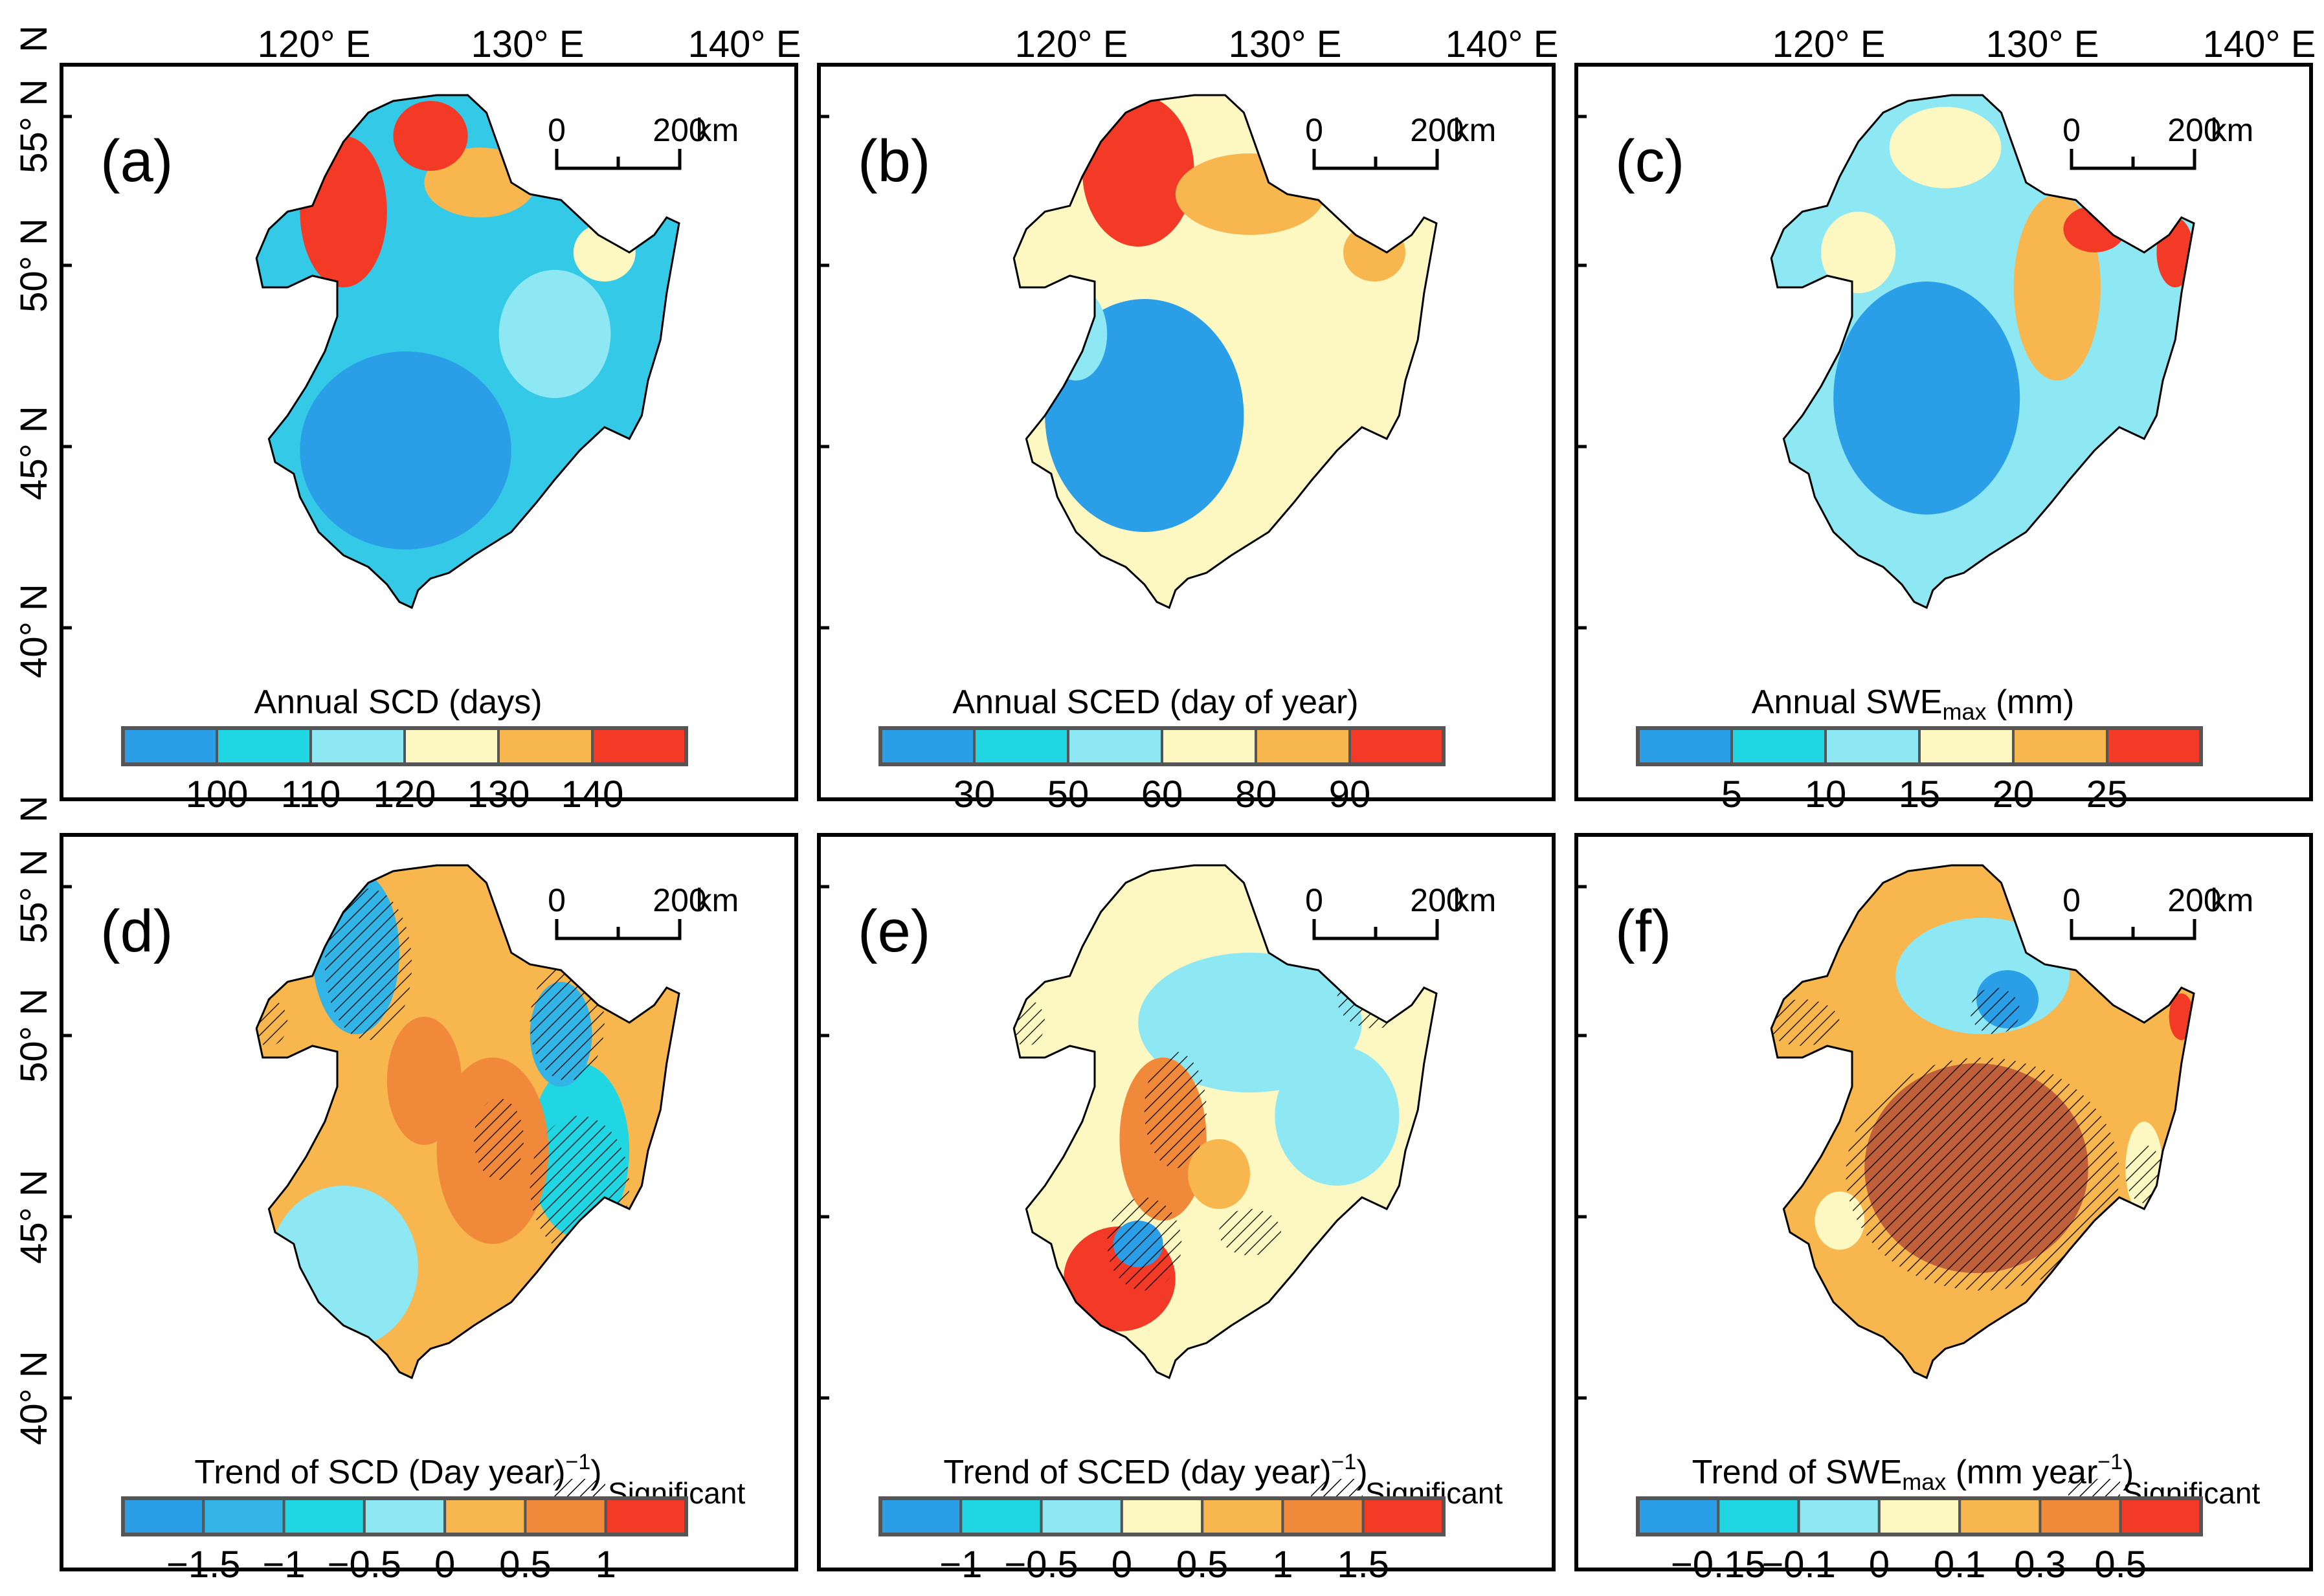 The height and width of the screenshot is (1596, 2324). I want to click on colorbar-tick-label: 25, so click(2107, 794).